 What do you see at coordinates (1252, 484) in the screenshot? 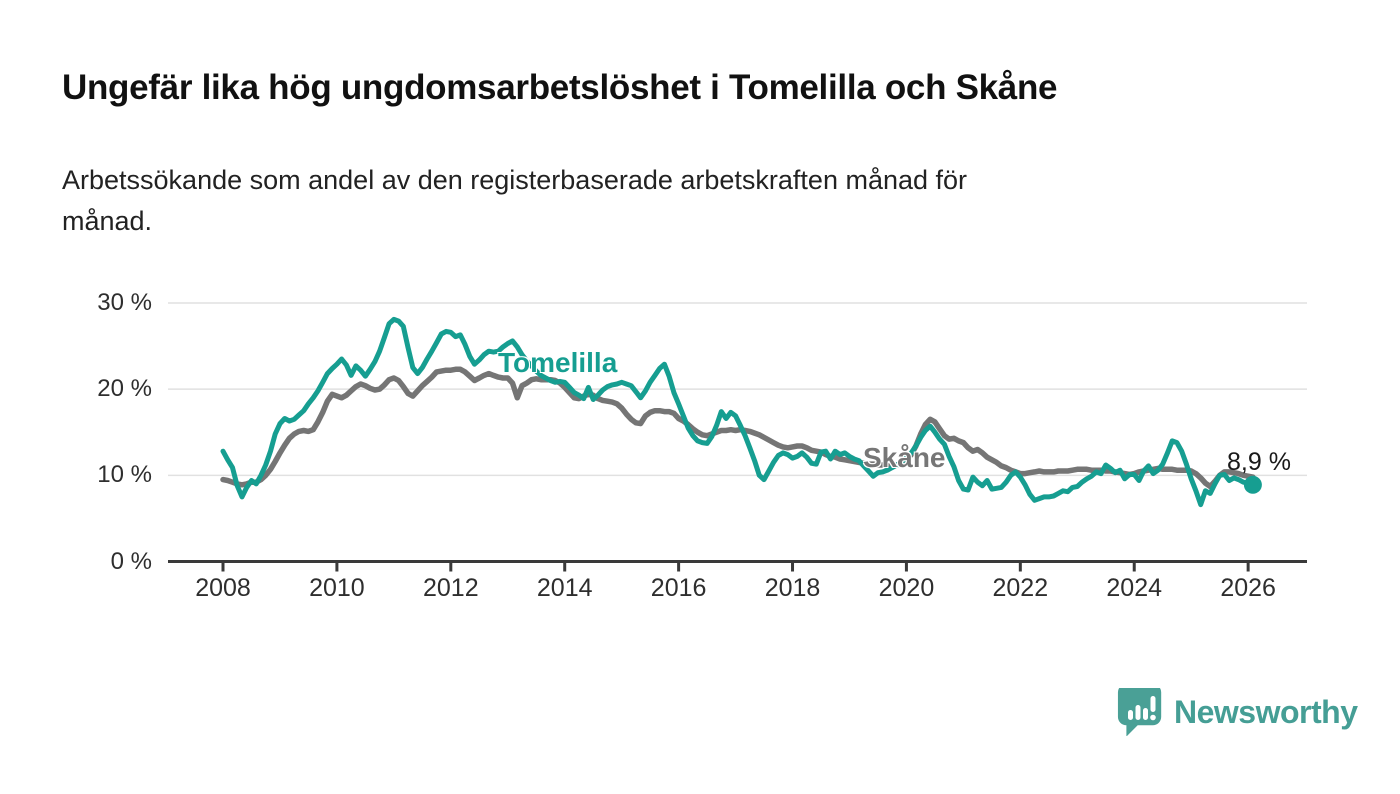
I see `end-point-dot` at bounding box center [1252, 484].